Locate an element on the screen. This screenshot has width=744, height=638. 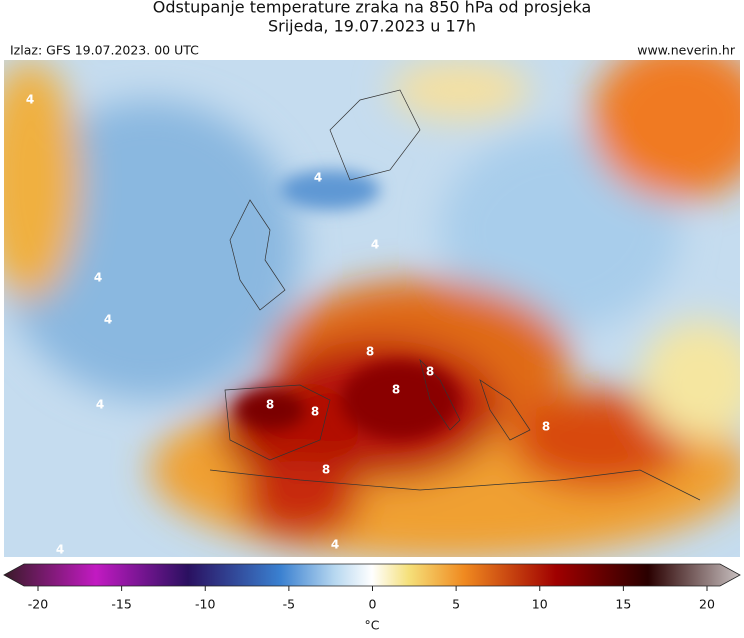
colorbar-tick-label: 0 is located at coordinates (373, 604).